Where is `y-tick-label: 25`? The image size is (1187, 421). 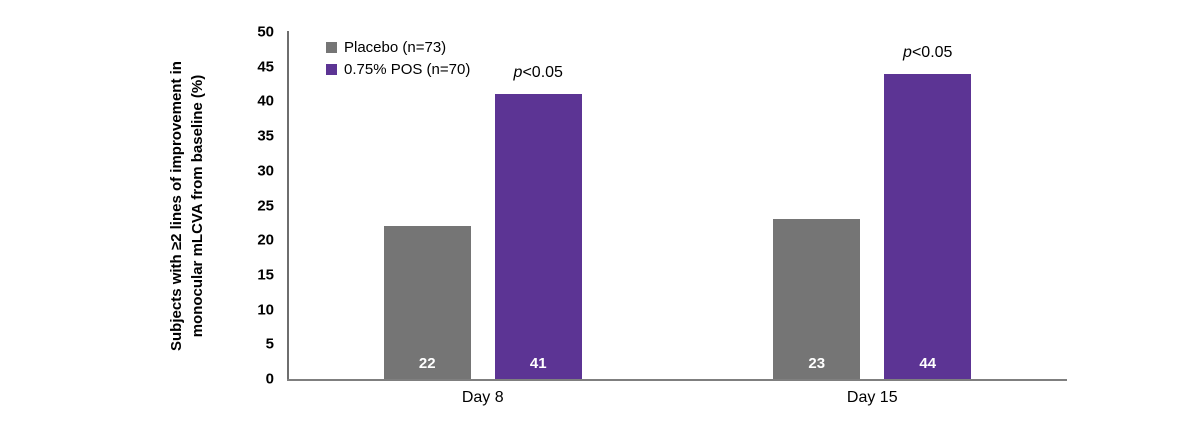
y-tick-label: 25 is located at coordinates (265, 205).